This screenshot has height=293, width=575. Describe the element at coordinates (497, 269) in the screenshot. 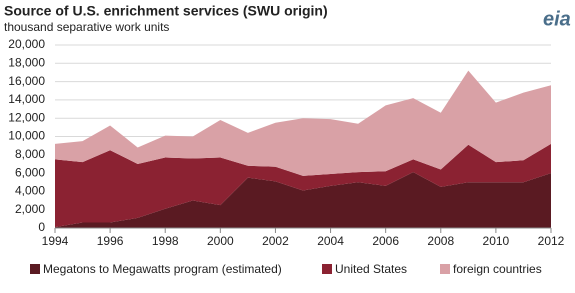

I see `legend-label: foreign countries` at that location.